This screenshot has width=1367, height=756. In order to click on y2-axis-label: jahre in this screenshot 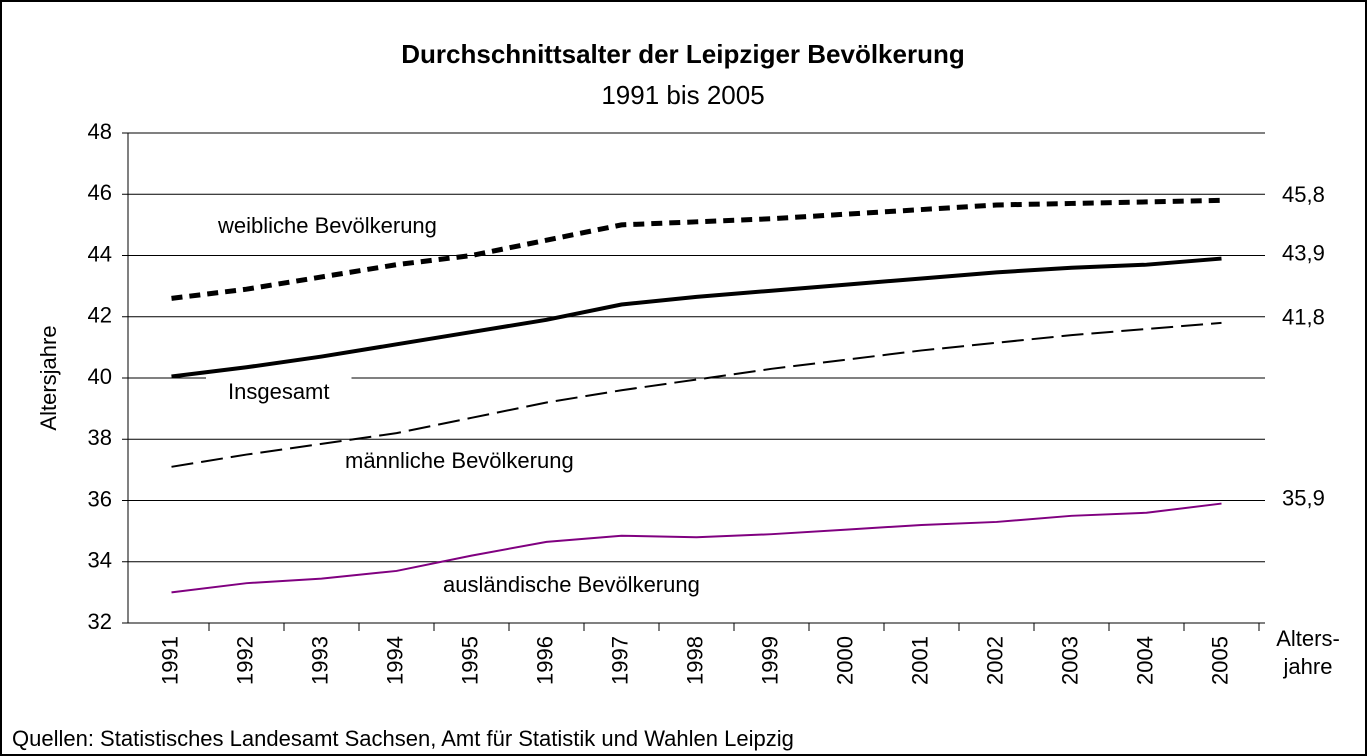, I will do `click(1308, 666)`.